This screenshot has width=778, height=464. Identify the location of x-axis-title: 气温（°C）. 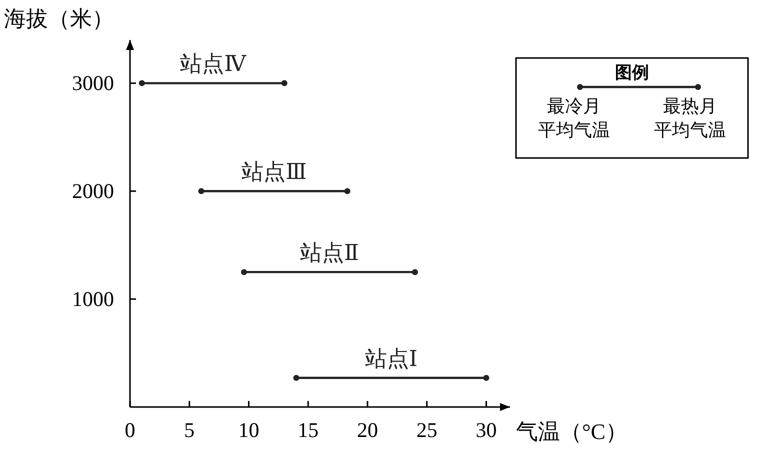
(572, 431).